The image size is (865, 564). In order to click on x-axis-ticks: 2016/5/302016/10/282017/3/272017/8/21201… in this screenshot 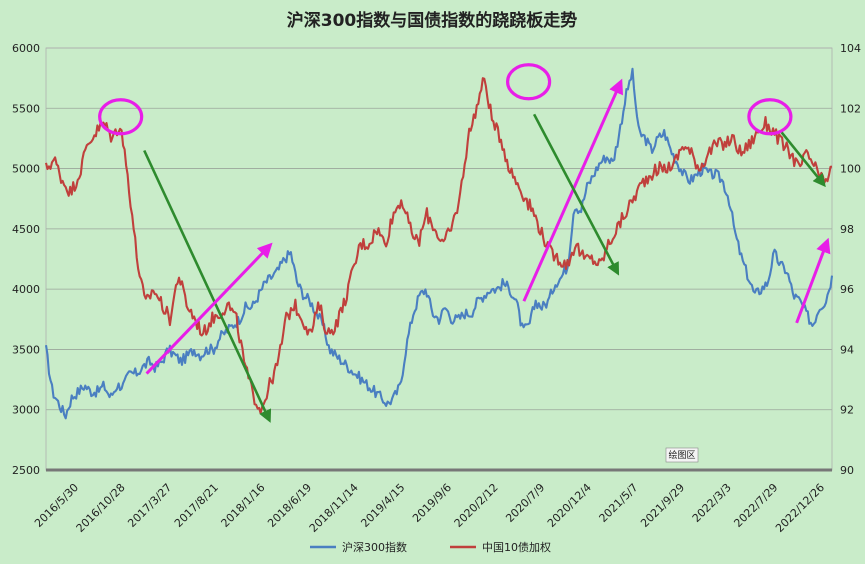, I will do `click(429, 508)`.